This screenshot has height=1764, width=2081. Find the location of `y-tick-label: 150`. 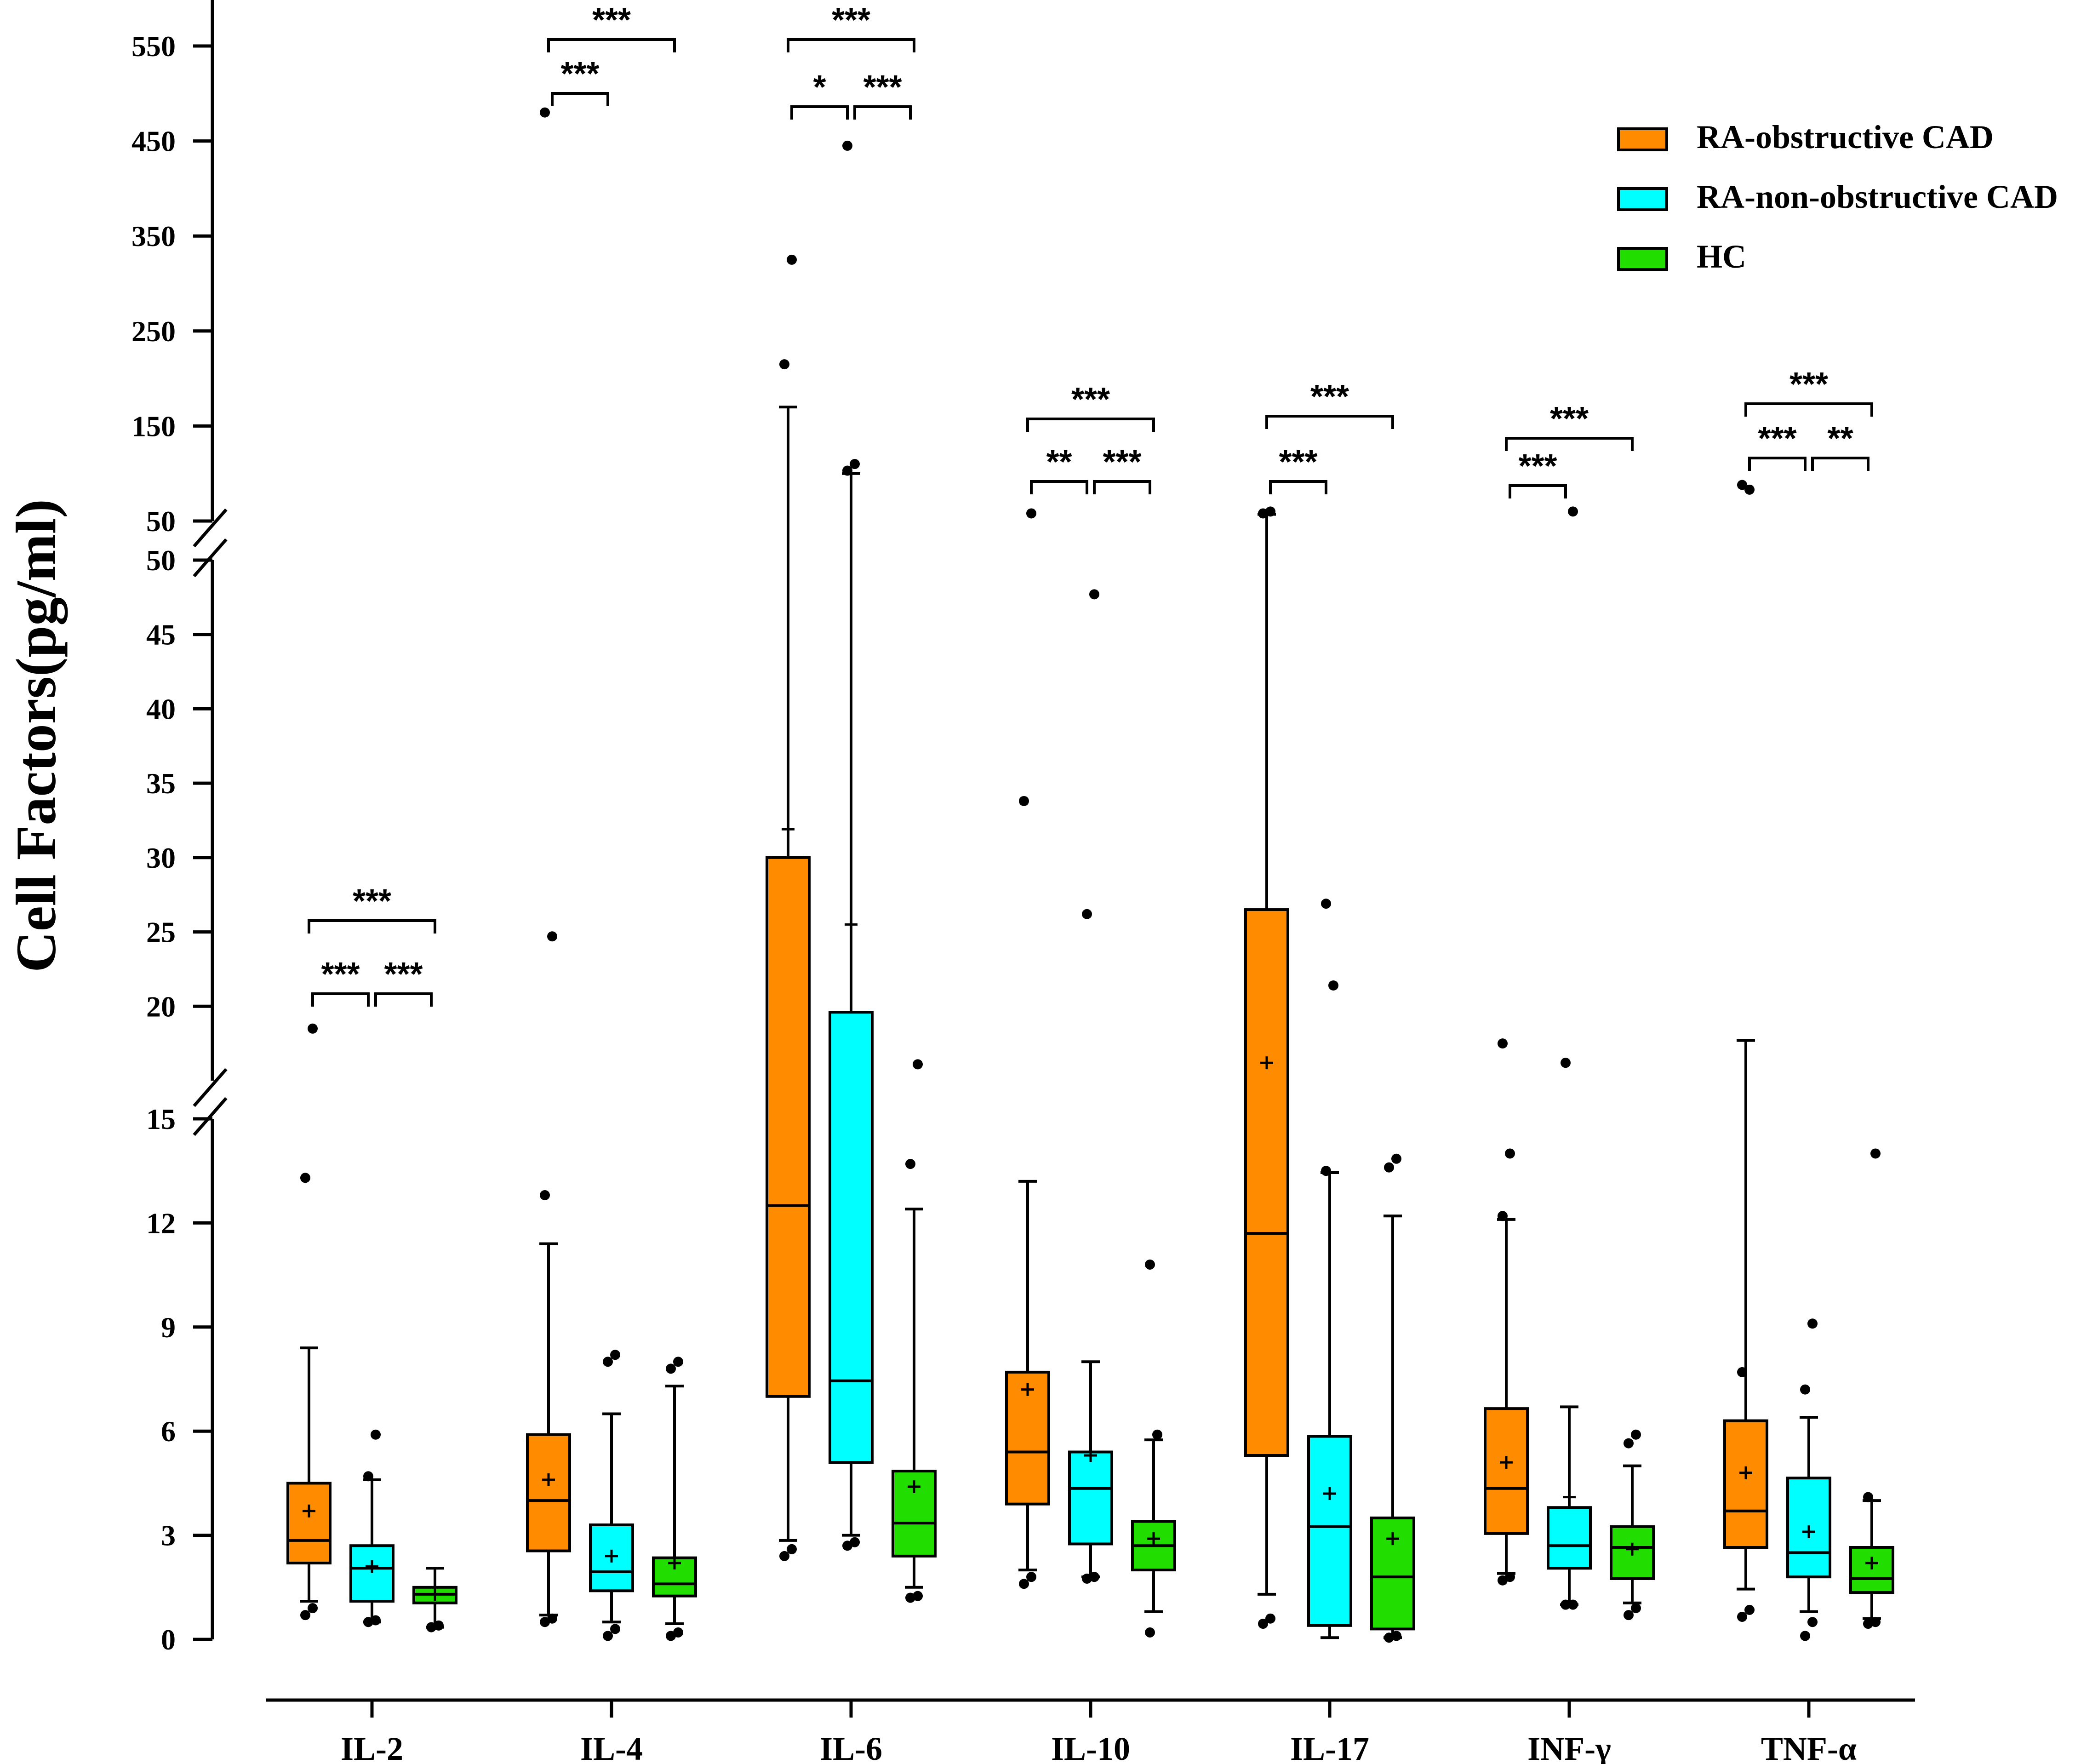

y-tick-label: 150 is located at coordinates (153, 426).